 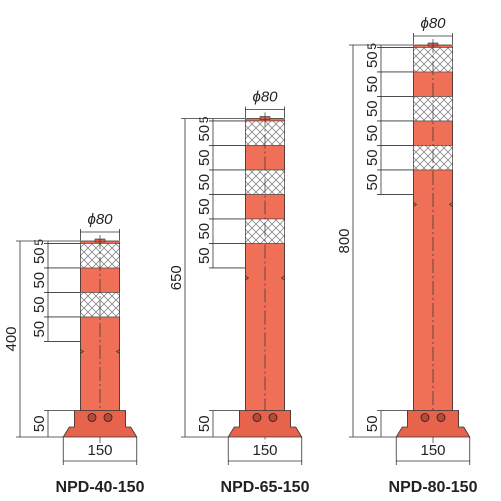 I want to click on height-label: 650, so click(x=176, y=277).